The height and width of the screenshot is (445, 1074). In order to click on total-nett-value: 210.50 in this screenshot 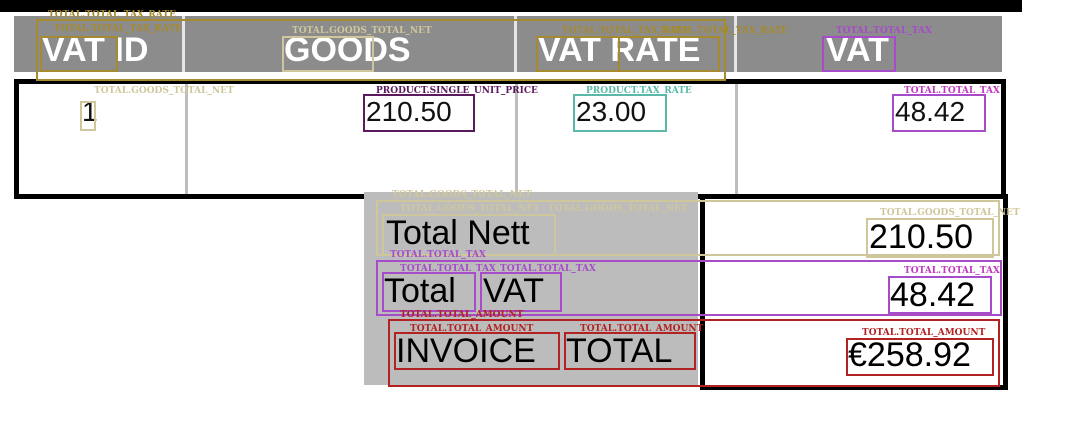, I will do `click(921, 237)`.